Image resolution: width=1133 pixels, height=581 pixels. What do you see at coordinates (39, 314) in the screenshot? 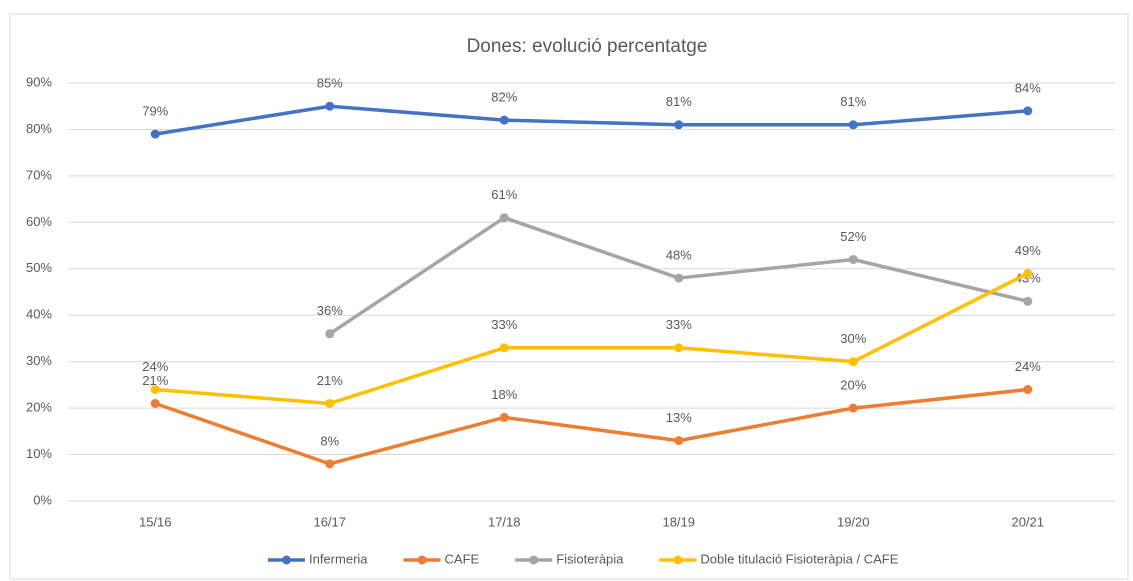
I see `y-tick-label: 40%` at bounding box center [39, 314].